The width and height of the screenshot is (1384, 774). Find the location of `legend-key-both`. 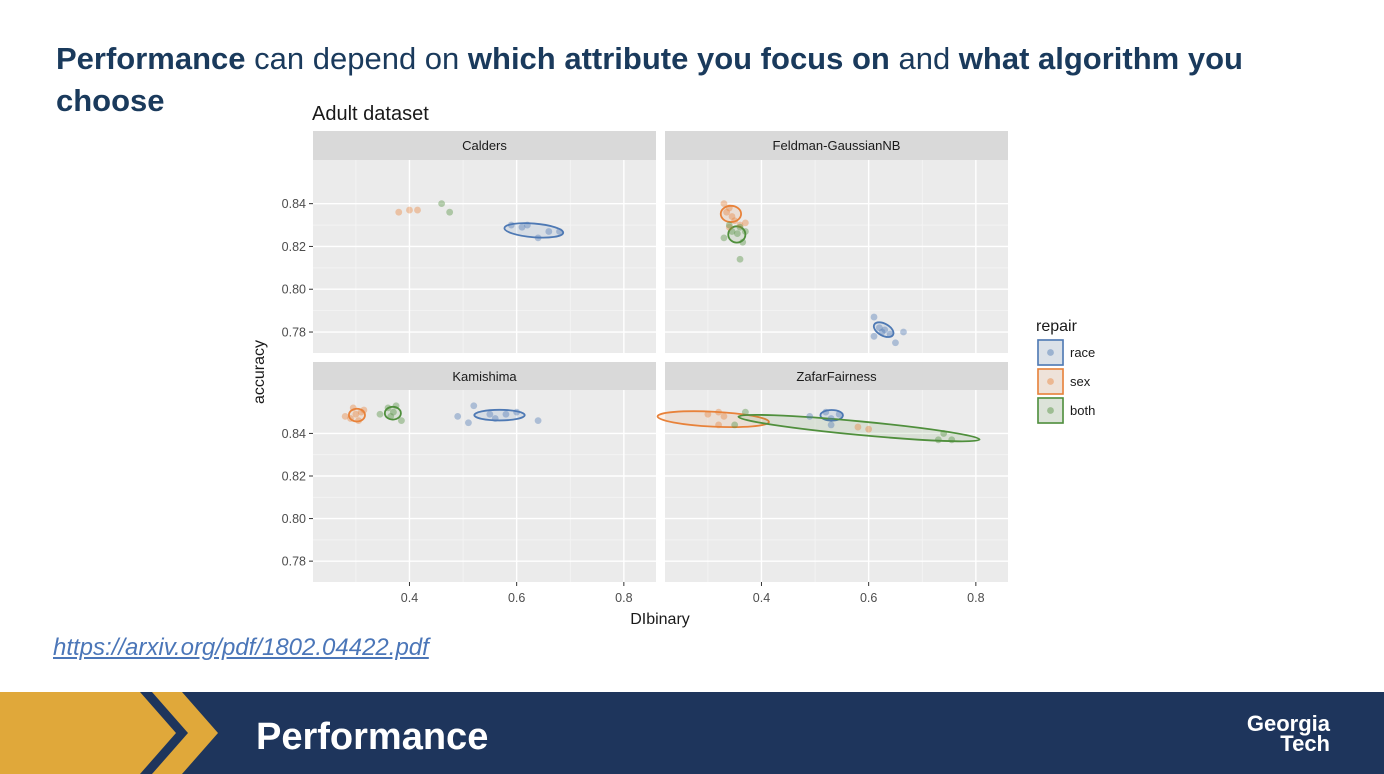

legend-key-both is located at coordinates (1050, 410).